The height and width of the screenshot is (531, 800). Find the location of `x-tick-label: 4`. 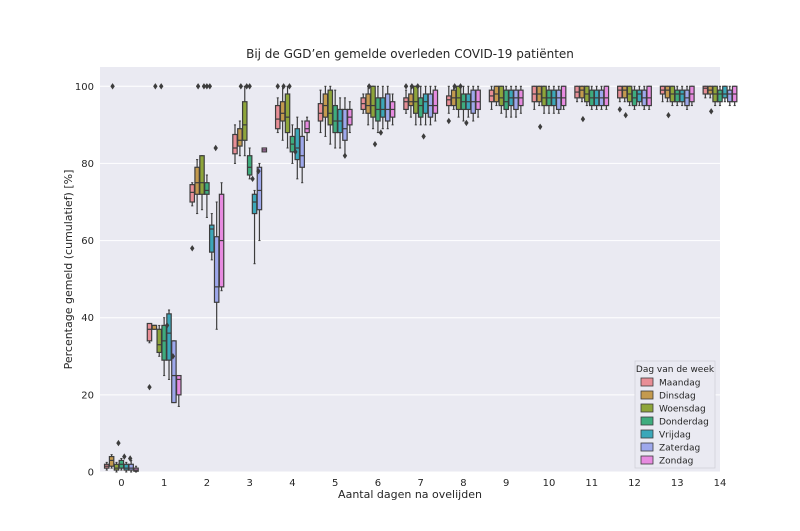

x-tick-label: 4 is located at coordinates (292, 483).